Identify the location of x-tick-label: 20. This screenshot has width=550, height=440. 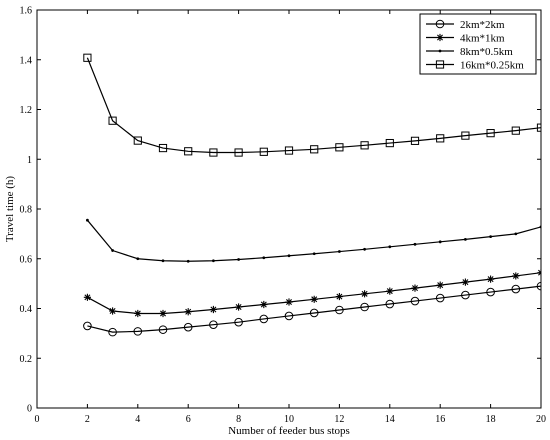
(541, 419).